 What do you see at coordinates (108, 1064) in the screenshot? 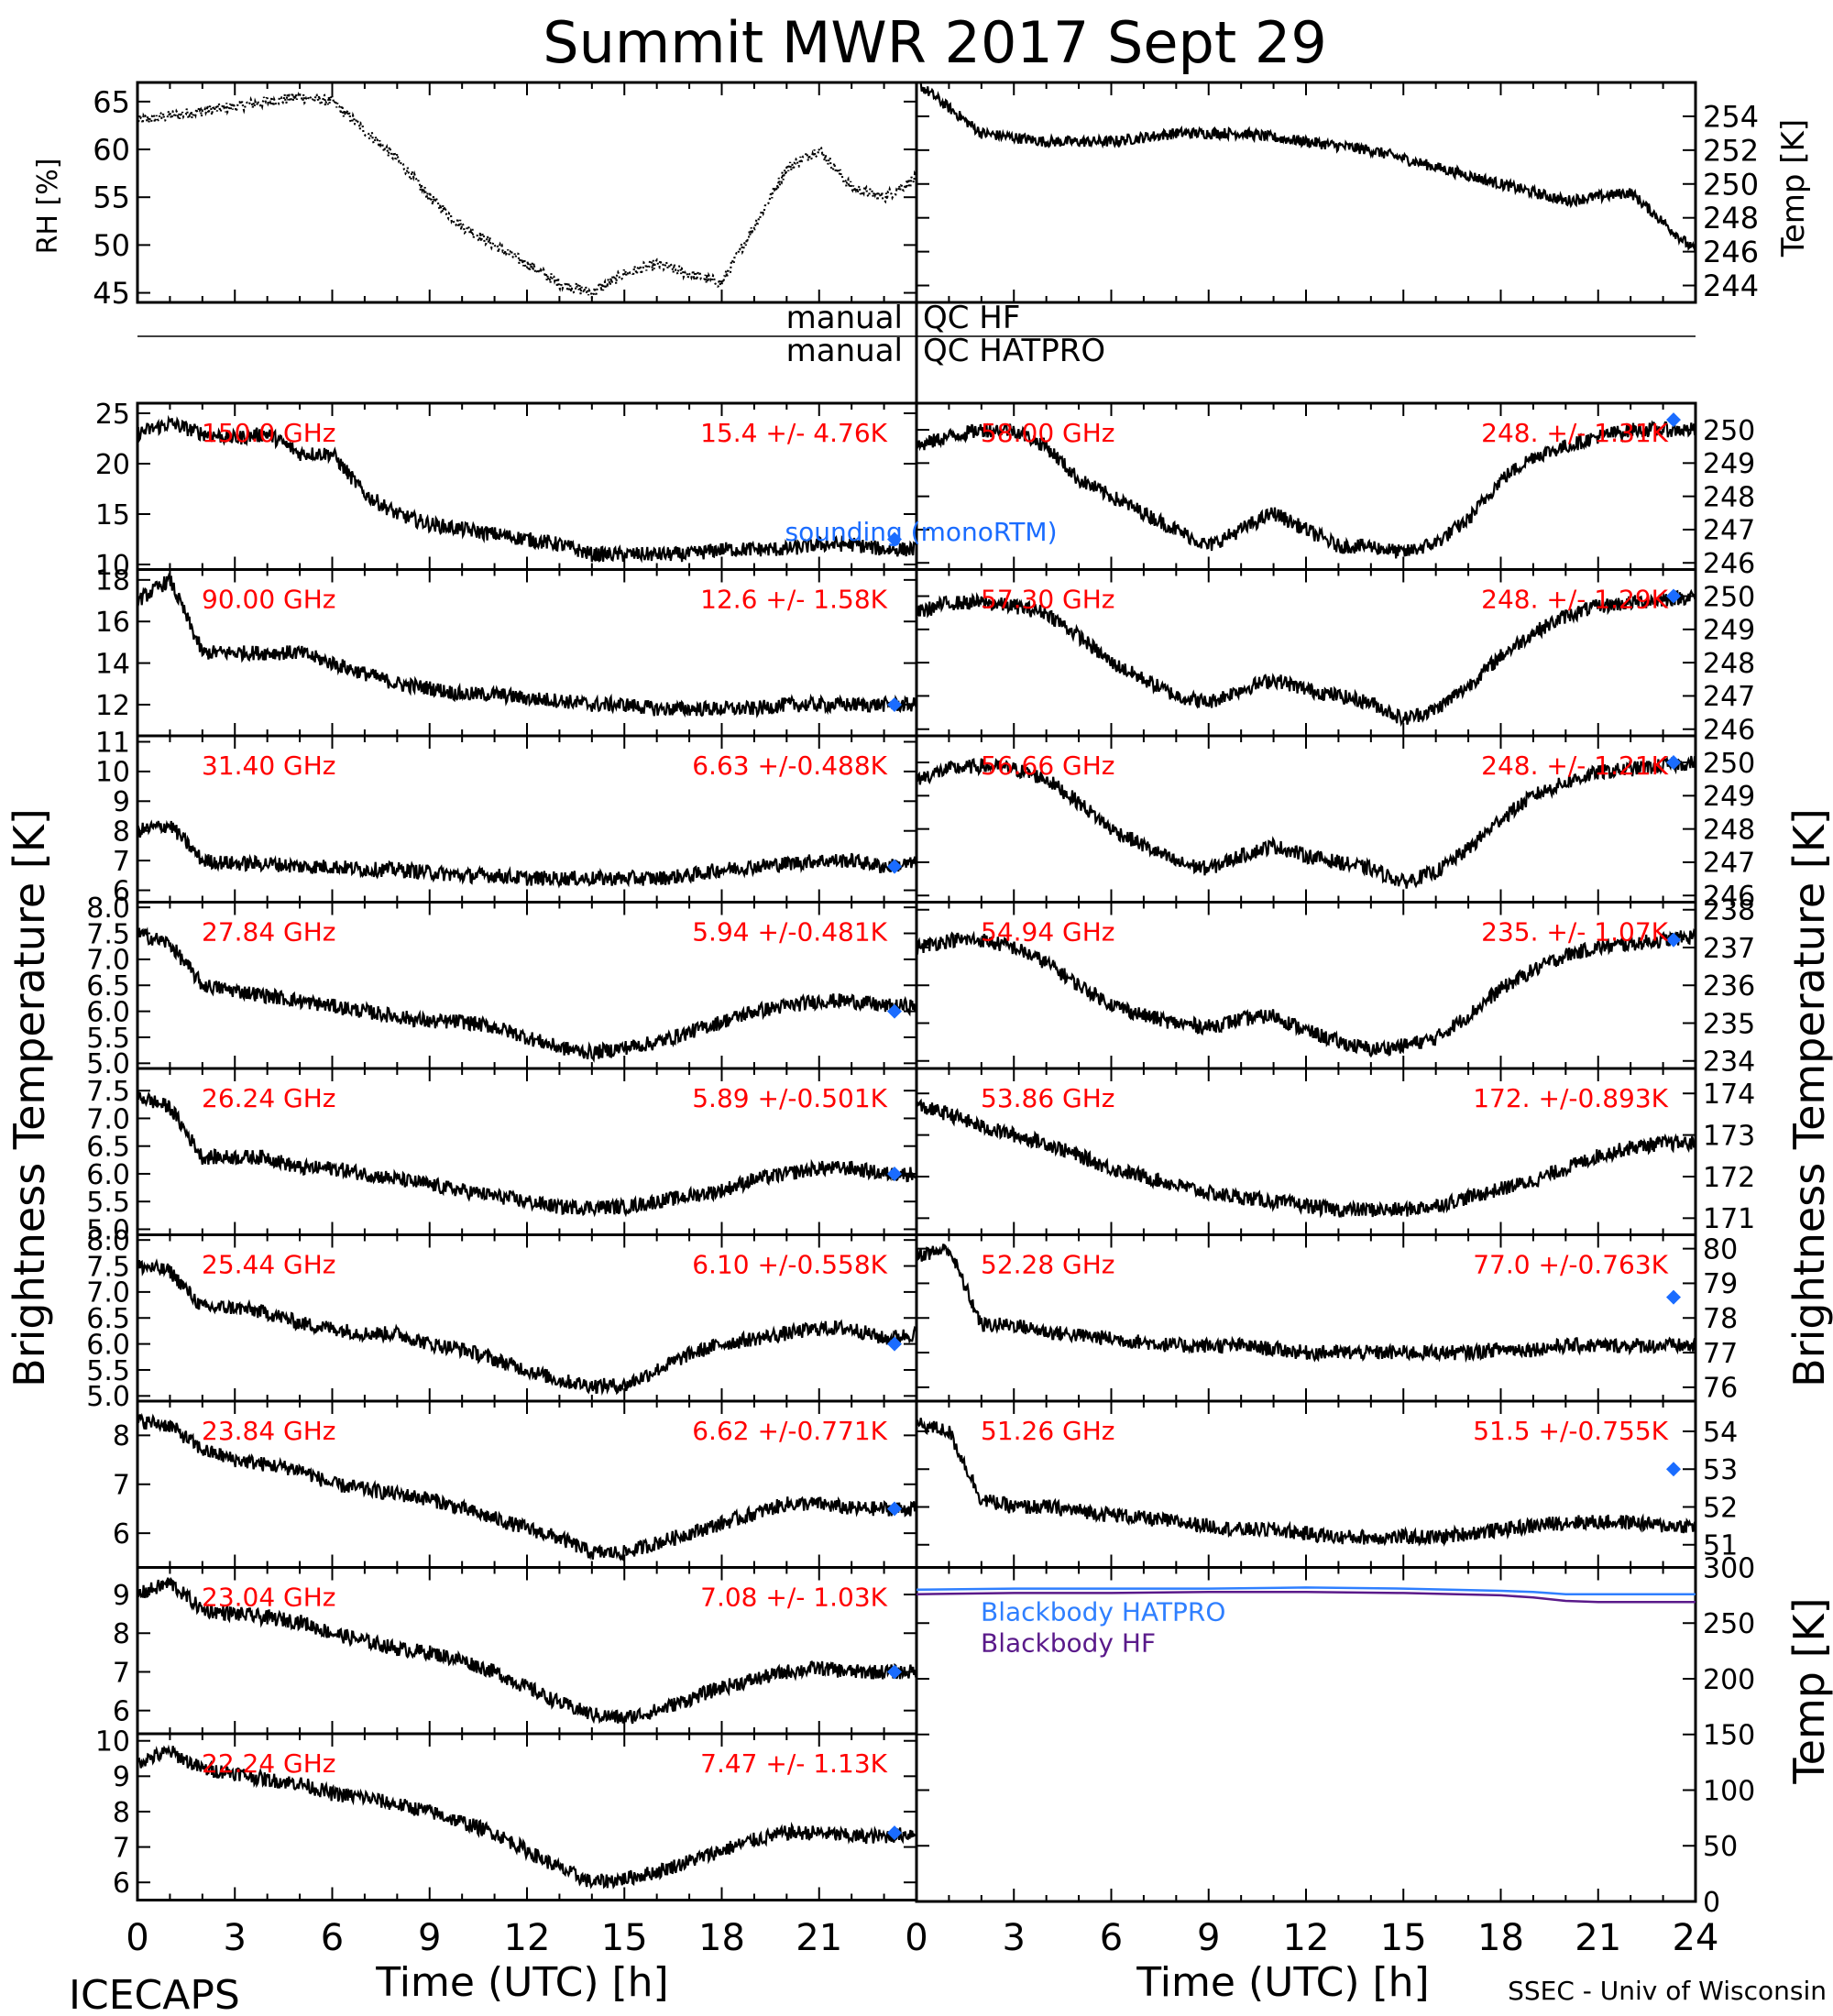
I see `left-panel-3-ytick-label: 5.0` at bounding box center [108, 1064].